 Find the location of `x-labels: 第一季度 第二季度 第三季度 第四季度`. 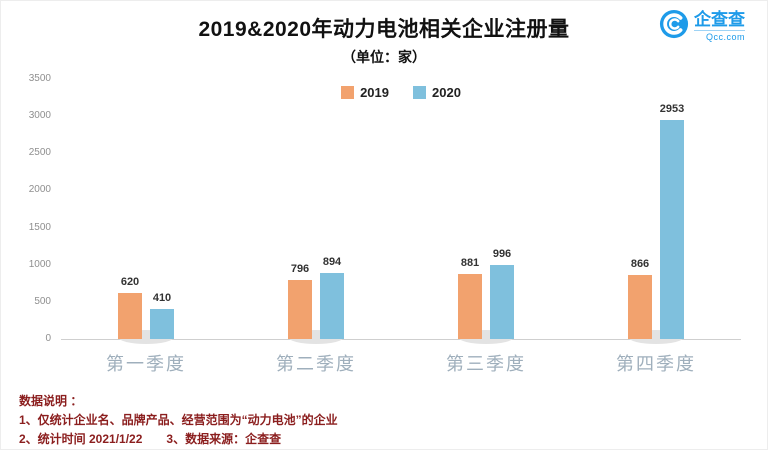

x-labels: 第一季度 第二季度 第三季度 第四季度 is located at coordinates (401, 363).